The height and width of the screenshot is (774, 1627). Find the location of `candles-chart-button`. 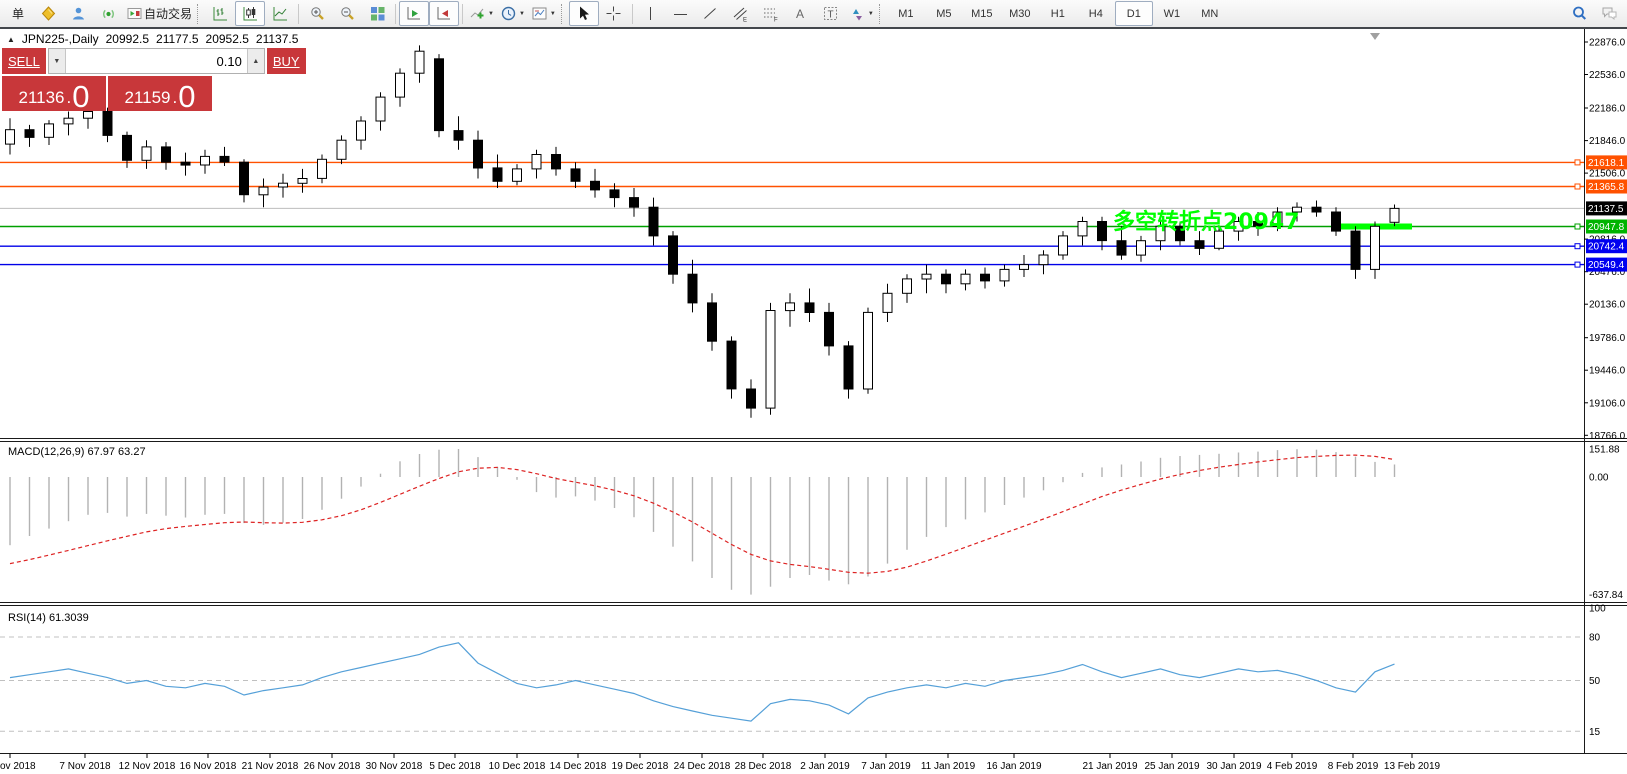

candles-chart-button is located at coordinates (250, 13).